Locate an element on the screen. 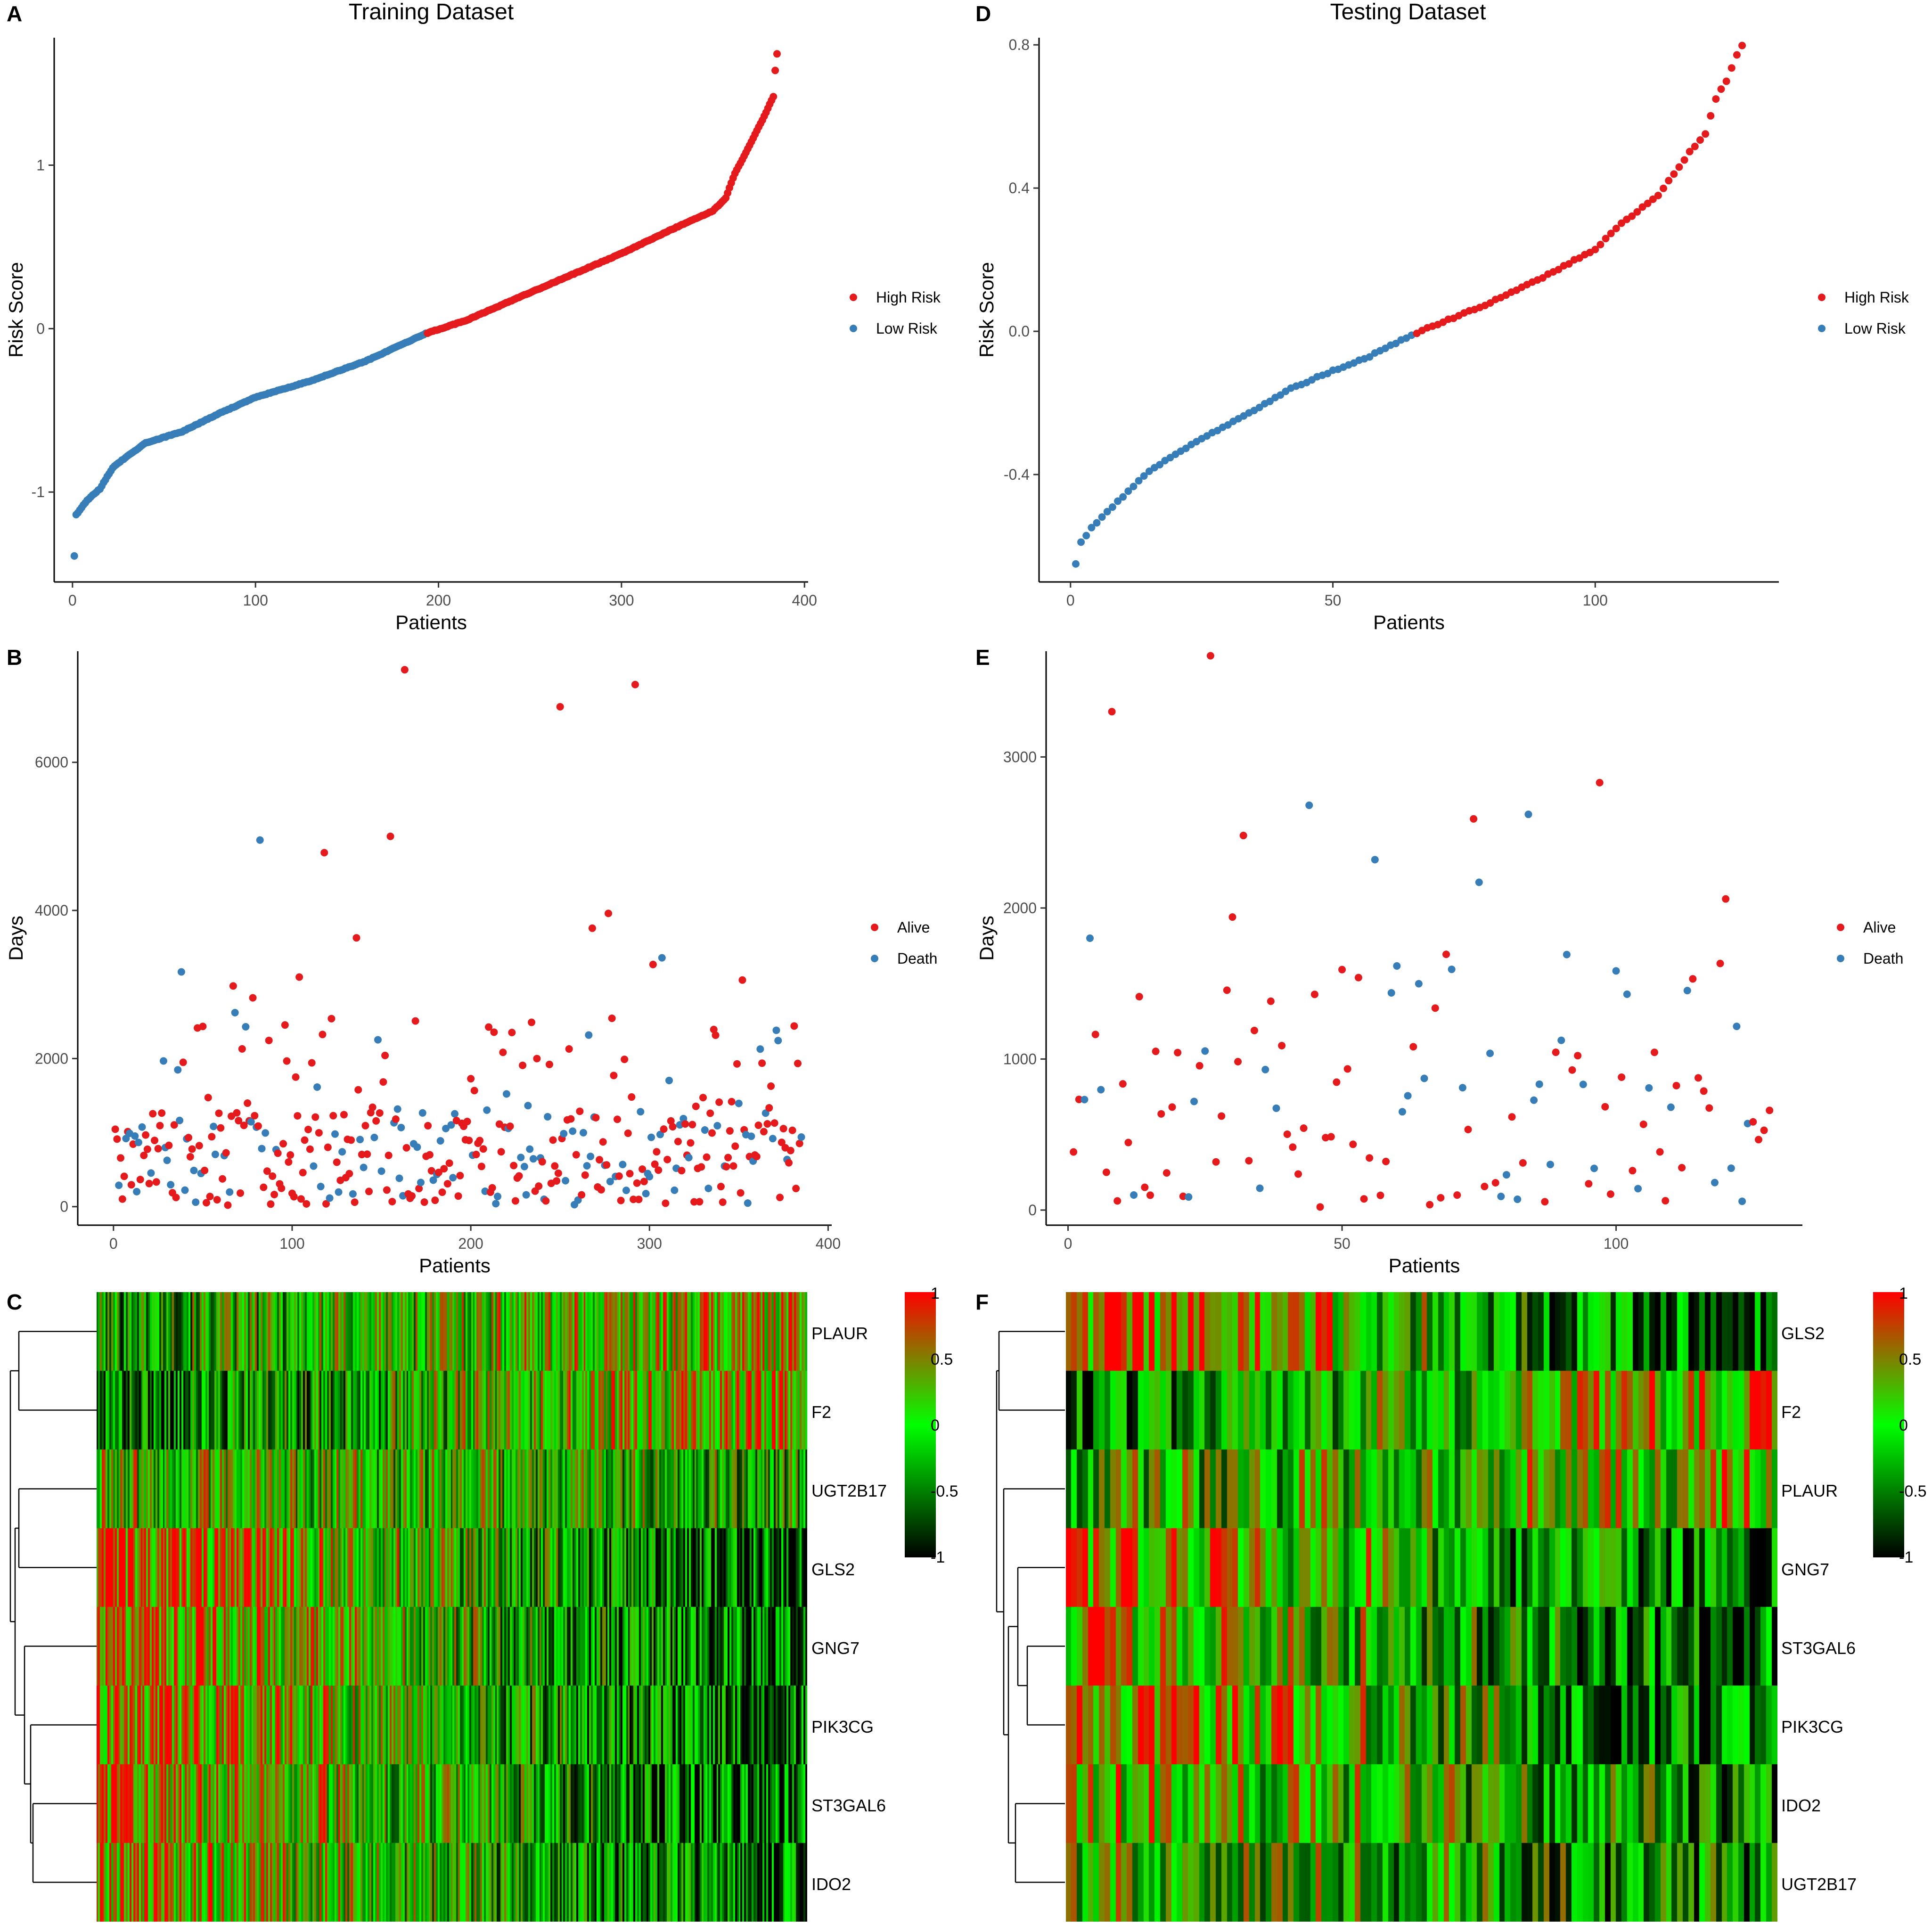  legend-status-training: Alive Death is located at coordinates (899, 943).